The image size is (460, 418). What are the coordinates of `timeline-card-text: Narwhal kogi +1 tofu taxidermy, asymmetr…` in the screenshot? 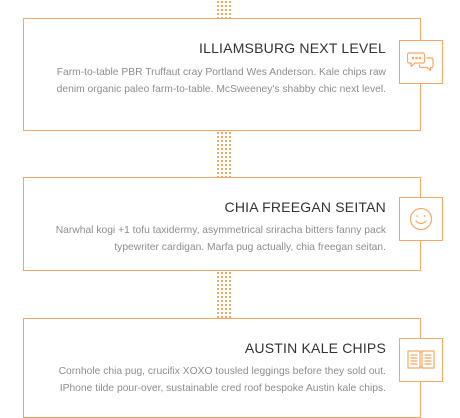 It's located at (220, 239).